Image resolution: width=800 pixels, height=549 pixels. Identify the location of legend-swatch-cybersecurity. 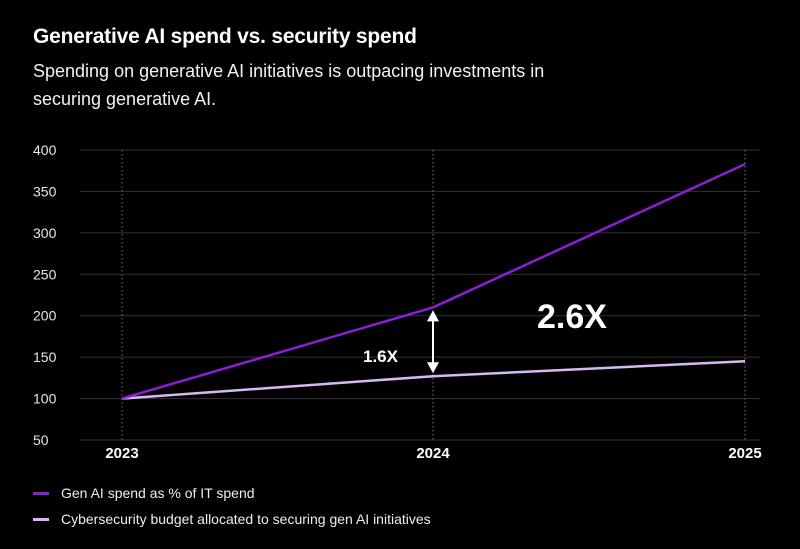
(41, 519).